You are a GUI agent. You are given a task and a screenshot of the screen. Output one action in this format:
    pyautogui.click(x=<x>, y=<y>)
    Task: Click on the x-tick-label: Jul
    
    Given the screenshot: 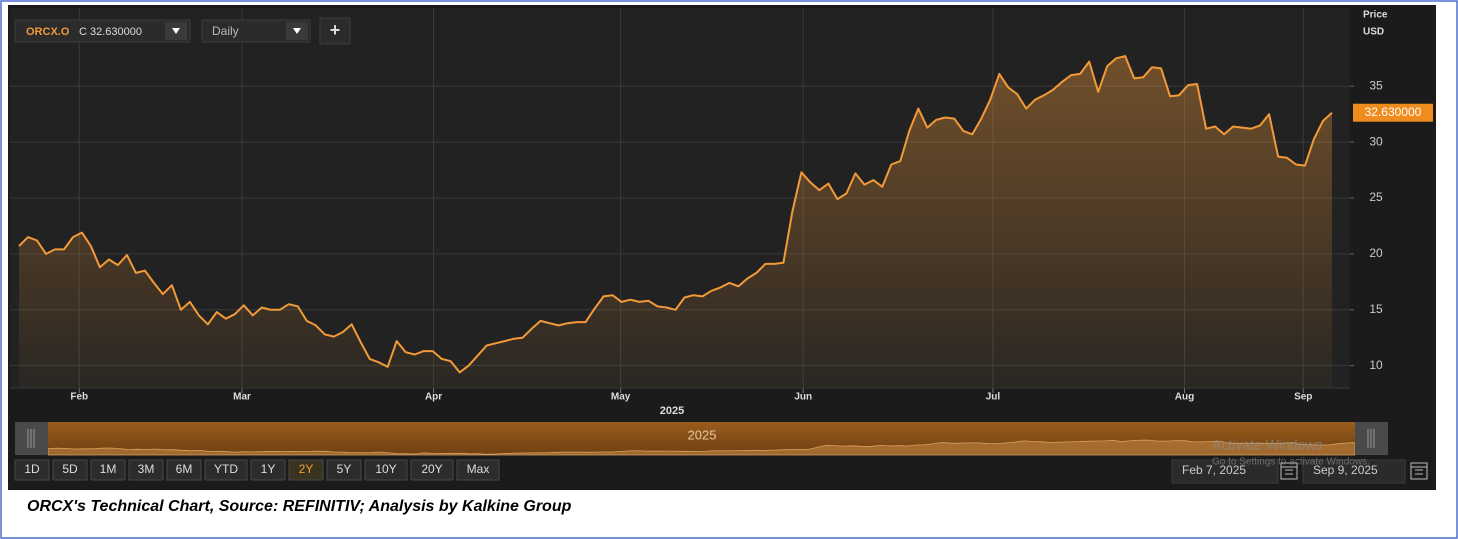 What is the action you would take?
    pyautogui.click(x=993, y=397)
    